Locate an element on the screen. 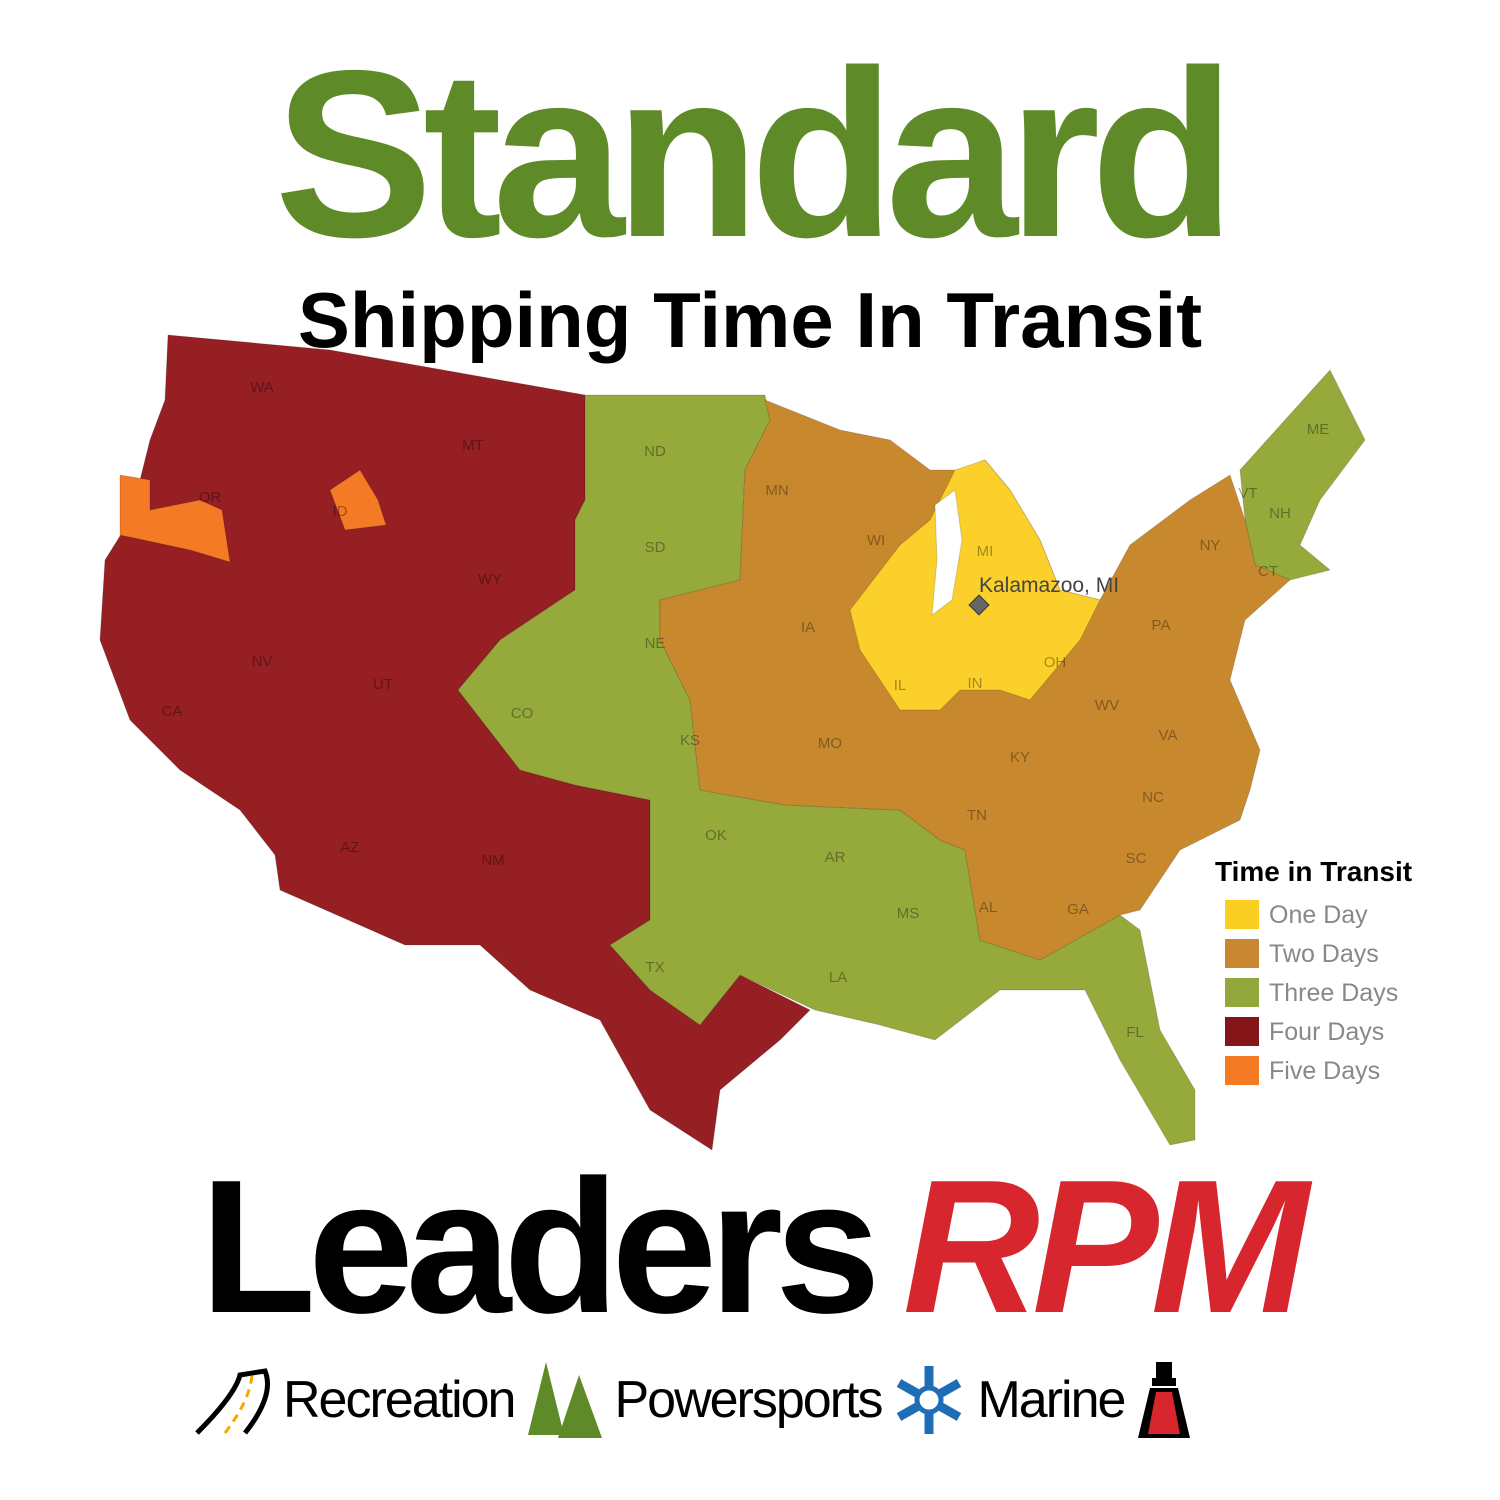 The height and width of the screenshot is (1500, 1500). state-label-id: ID is located at coordinates (340, 511).